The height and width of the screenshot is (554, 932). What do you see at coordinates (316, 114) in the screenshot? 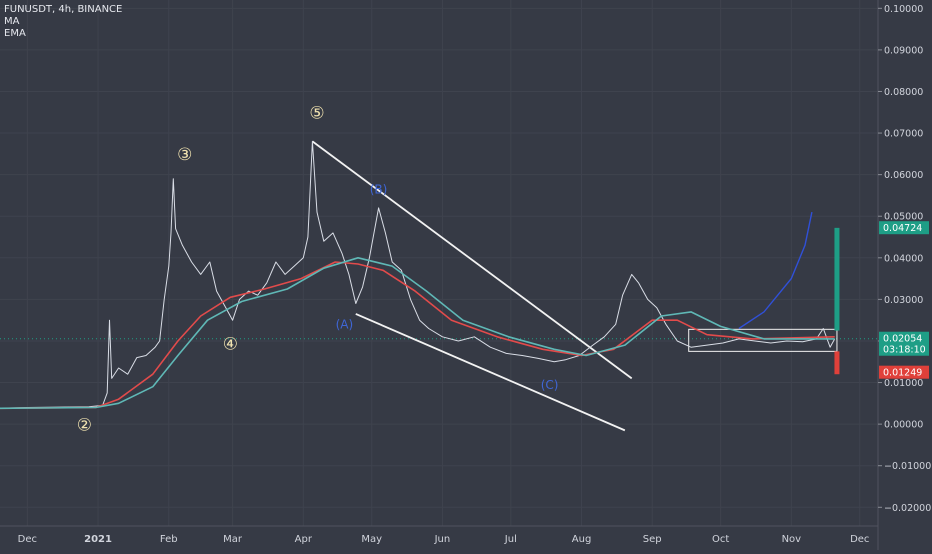
I see `wave-label: ⑤` at bounding box center [316, 114].